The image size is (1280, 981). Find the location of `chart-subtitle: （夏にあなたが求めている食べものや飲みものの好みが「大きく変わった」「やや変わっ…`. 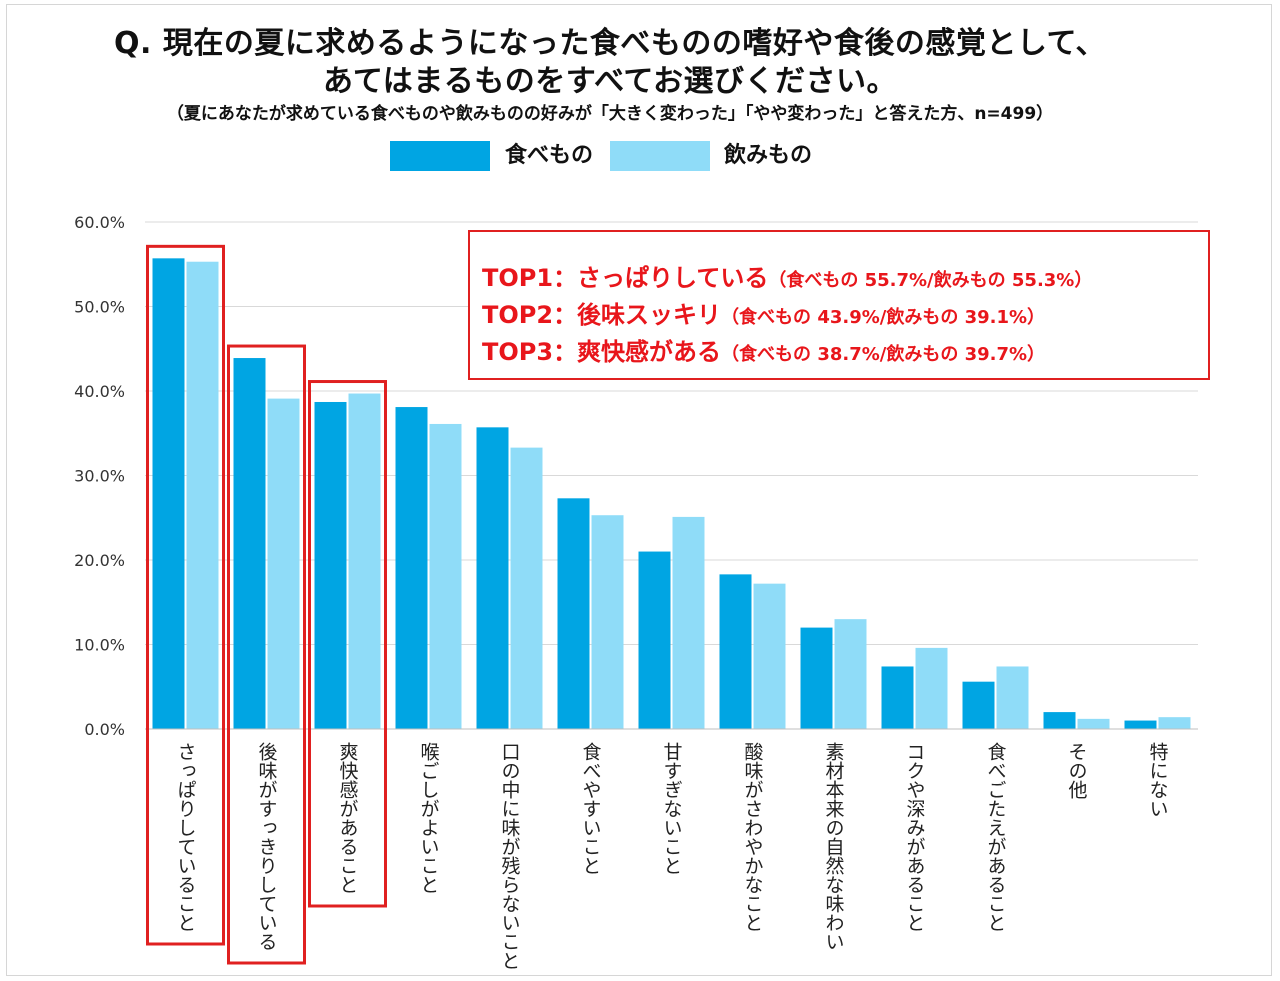

chart-subtitle: （夏にあなたが求めている食べものや飲みものの好みが「大きく変わった」「やや変わっ… is located at coordinates (610, 114).